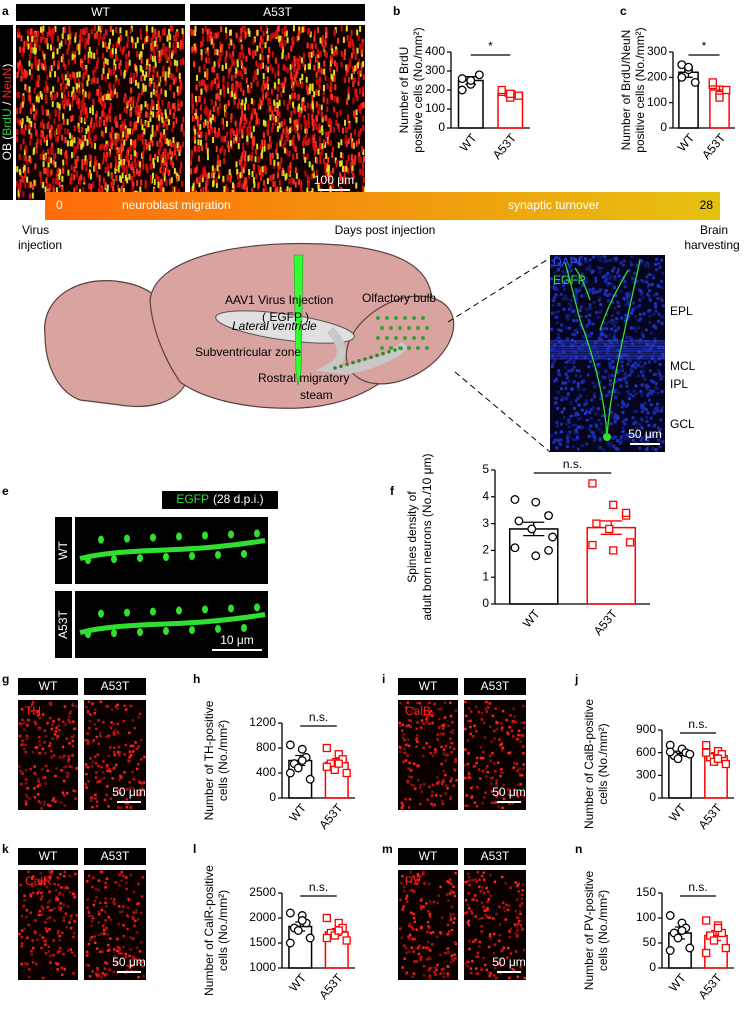 The width and height of the screenshot is (744, 1011). I want to click on y-tick-label: 200, so click(435, 89).